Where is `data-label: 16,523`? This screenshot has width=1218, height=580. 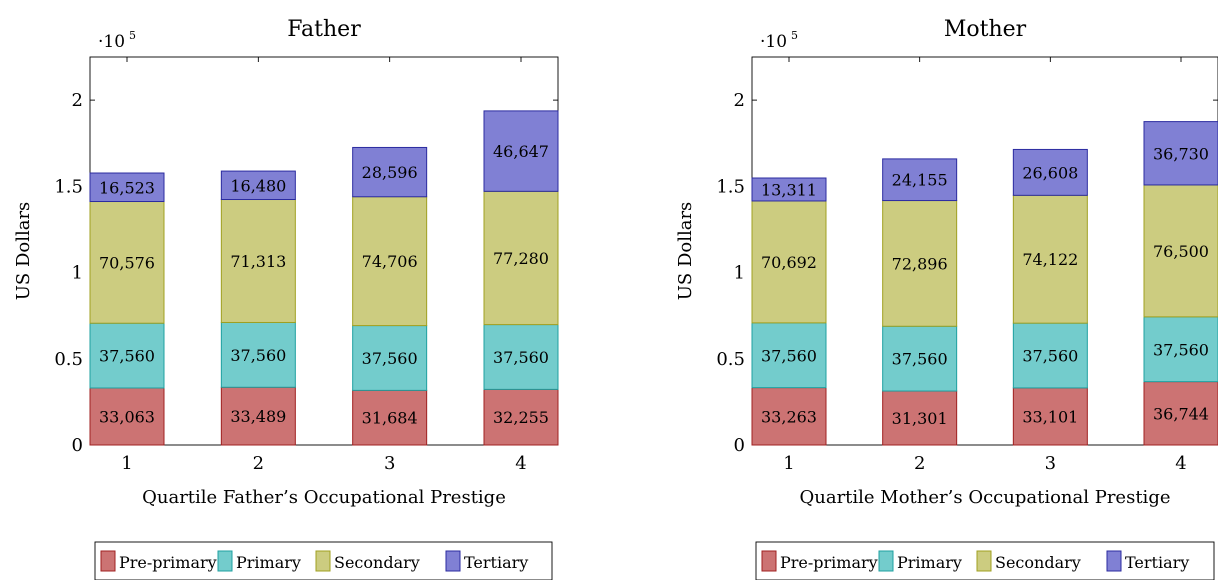 data-label: 16,523 is located at coordinates (127, 187).